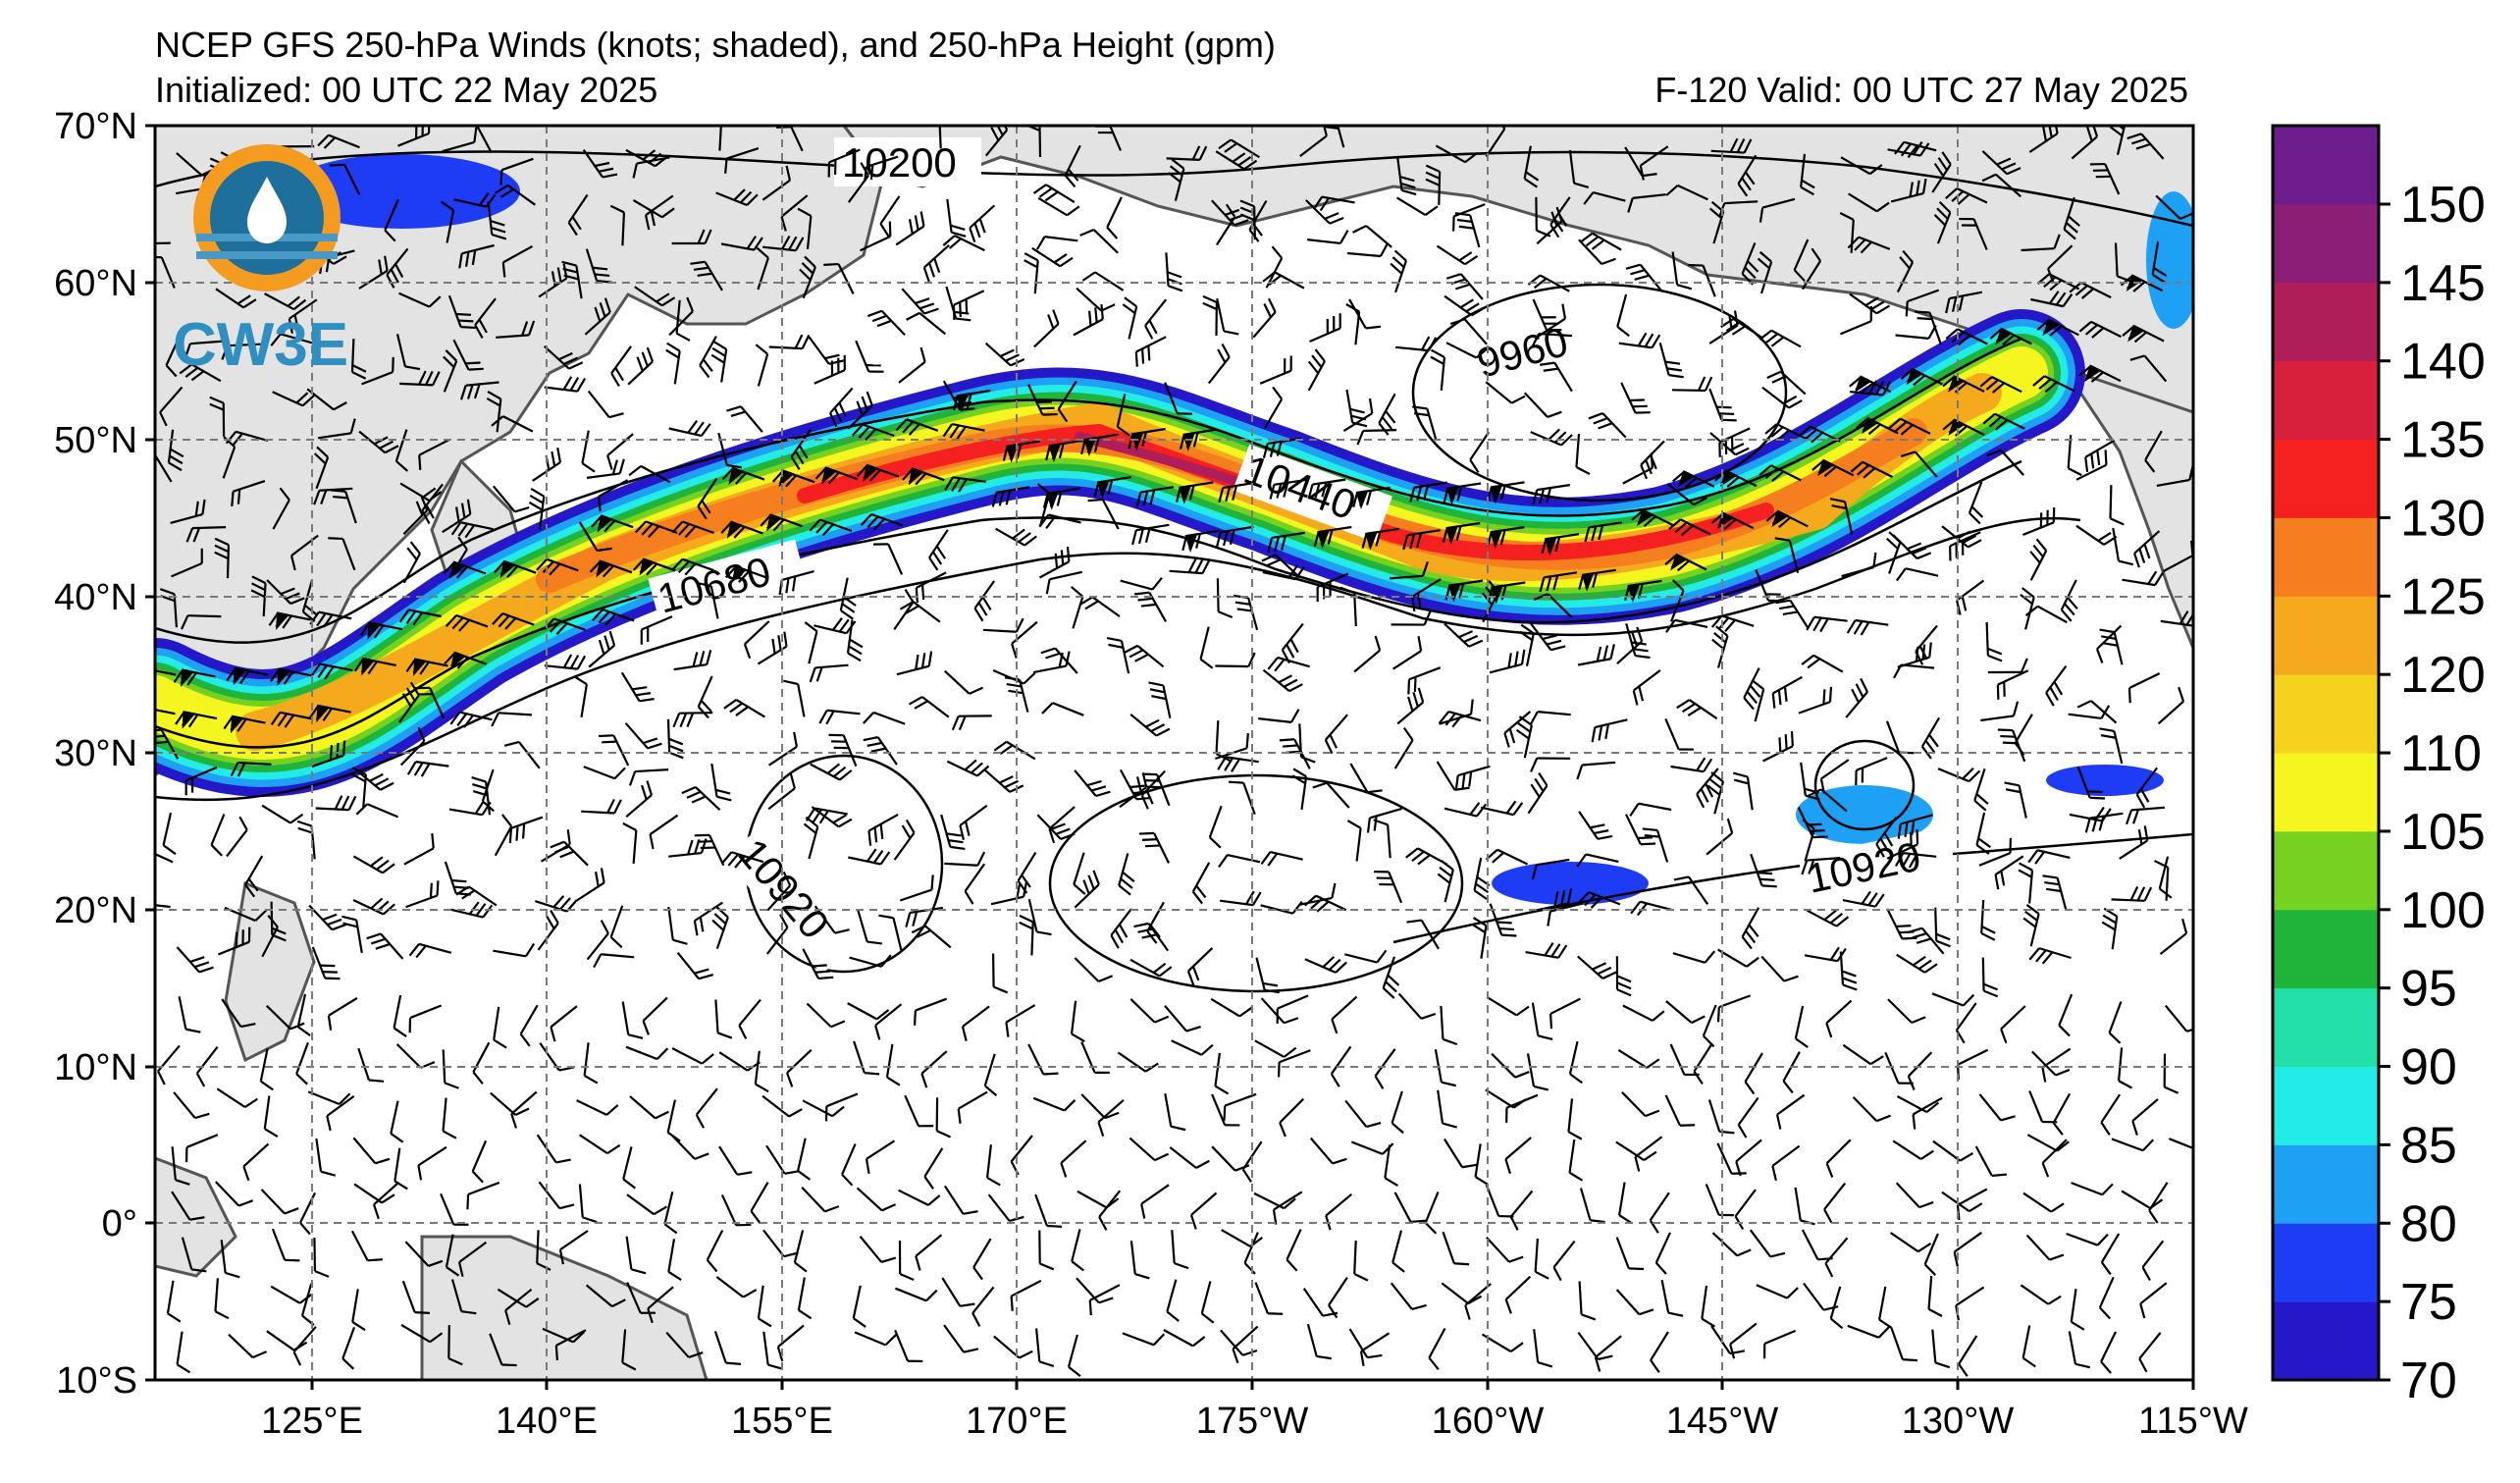 This screenshot has width=2520, height=1483. Describe the element at coordinates (96, 1381) in the screenshot. I see `lat-label: 10°S` at that location.